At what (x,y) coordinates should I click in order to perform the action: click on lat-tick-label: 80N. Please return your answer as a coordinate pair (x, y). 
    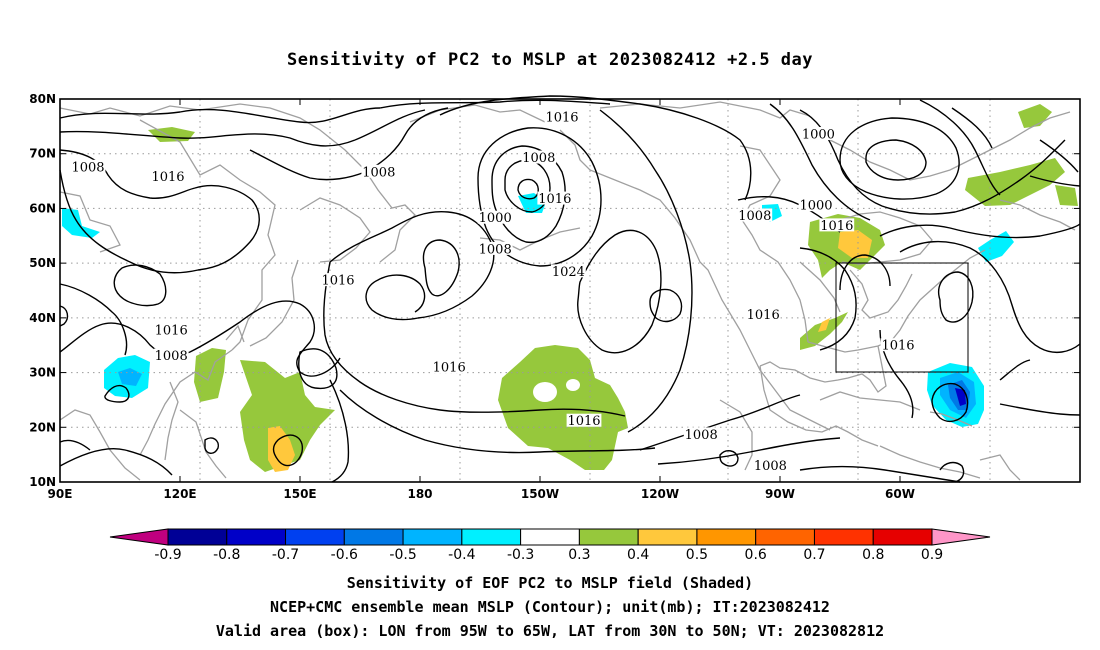
    Looking at the image, I should click on (42, 99).